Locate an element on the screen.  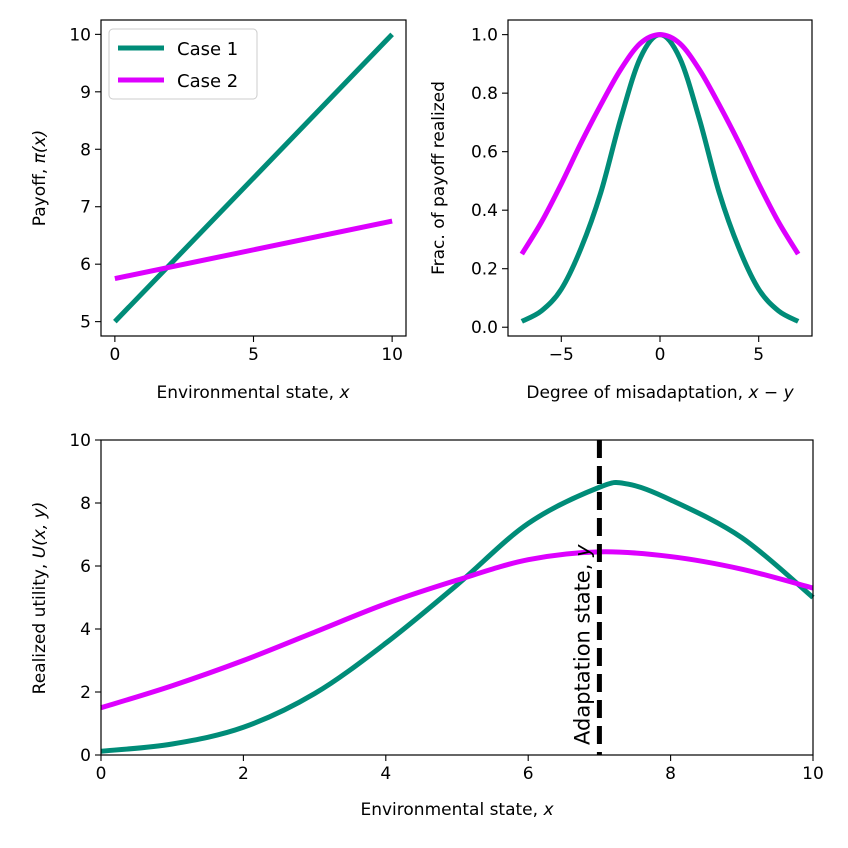
fraction-xtick-label: 5 is located at coordinates (758, 355).